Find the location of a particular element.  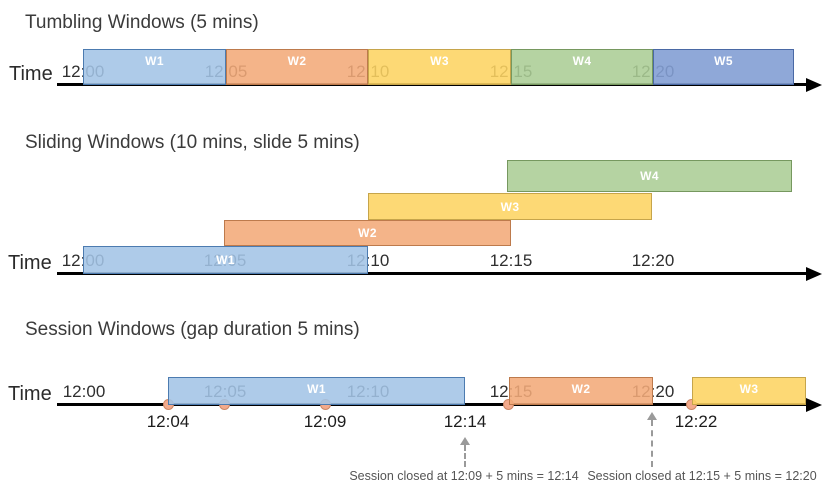

diagram-title: Session Windows (gap duration 5 mins) is located at coordinates (192, 329).